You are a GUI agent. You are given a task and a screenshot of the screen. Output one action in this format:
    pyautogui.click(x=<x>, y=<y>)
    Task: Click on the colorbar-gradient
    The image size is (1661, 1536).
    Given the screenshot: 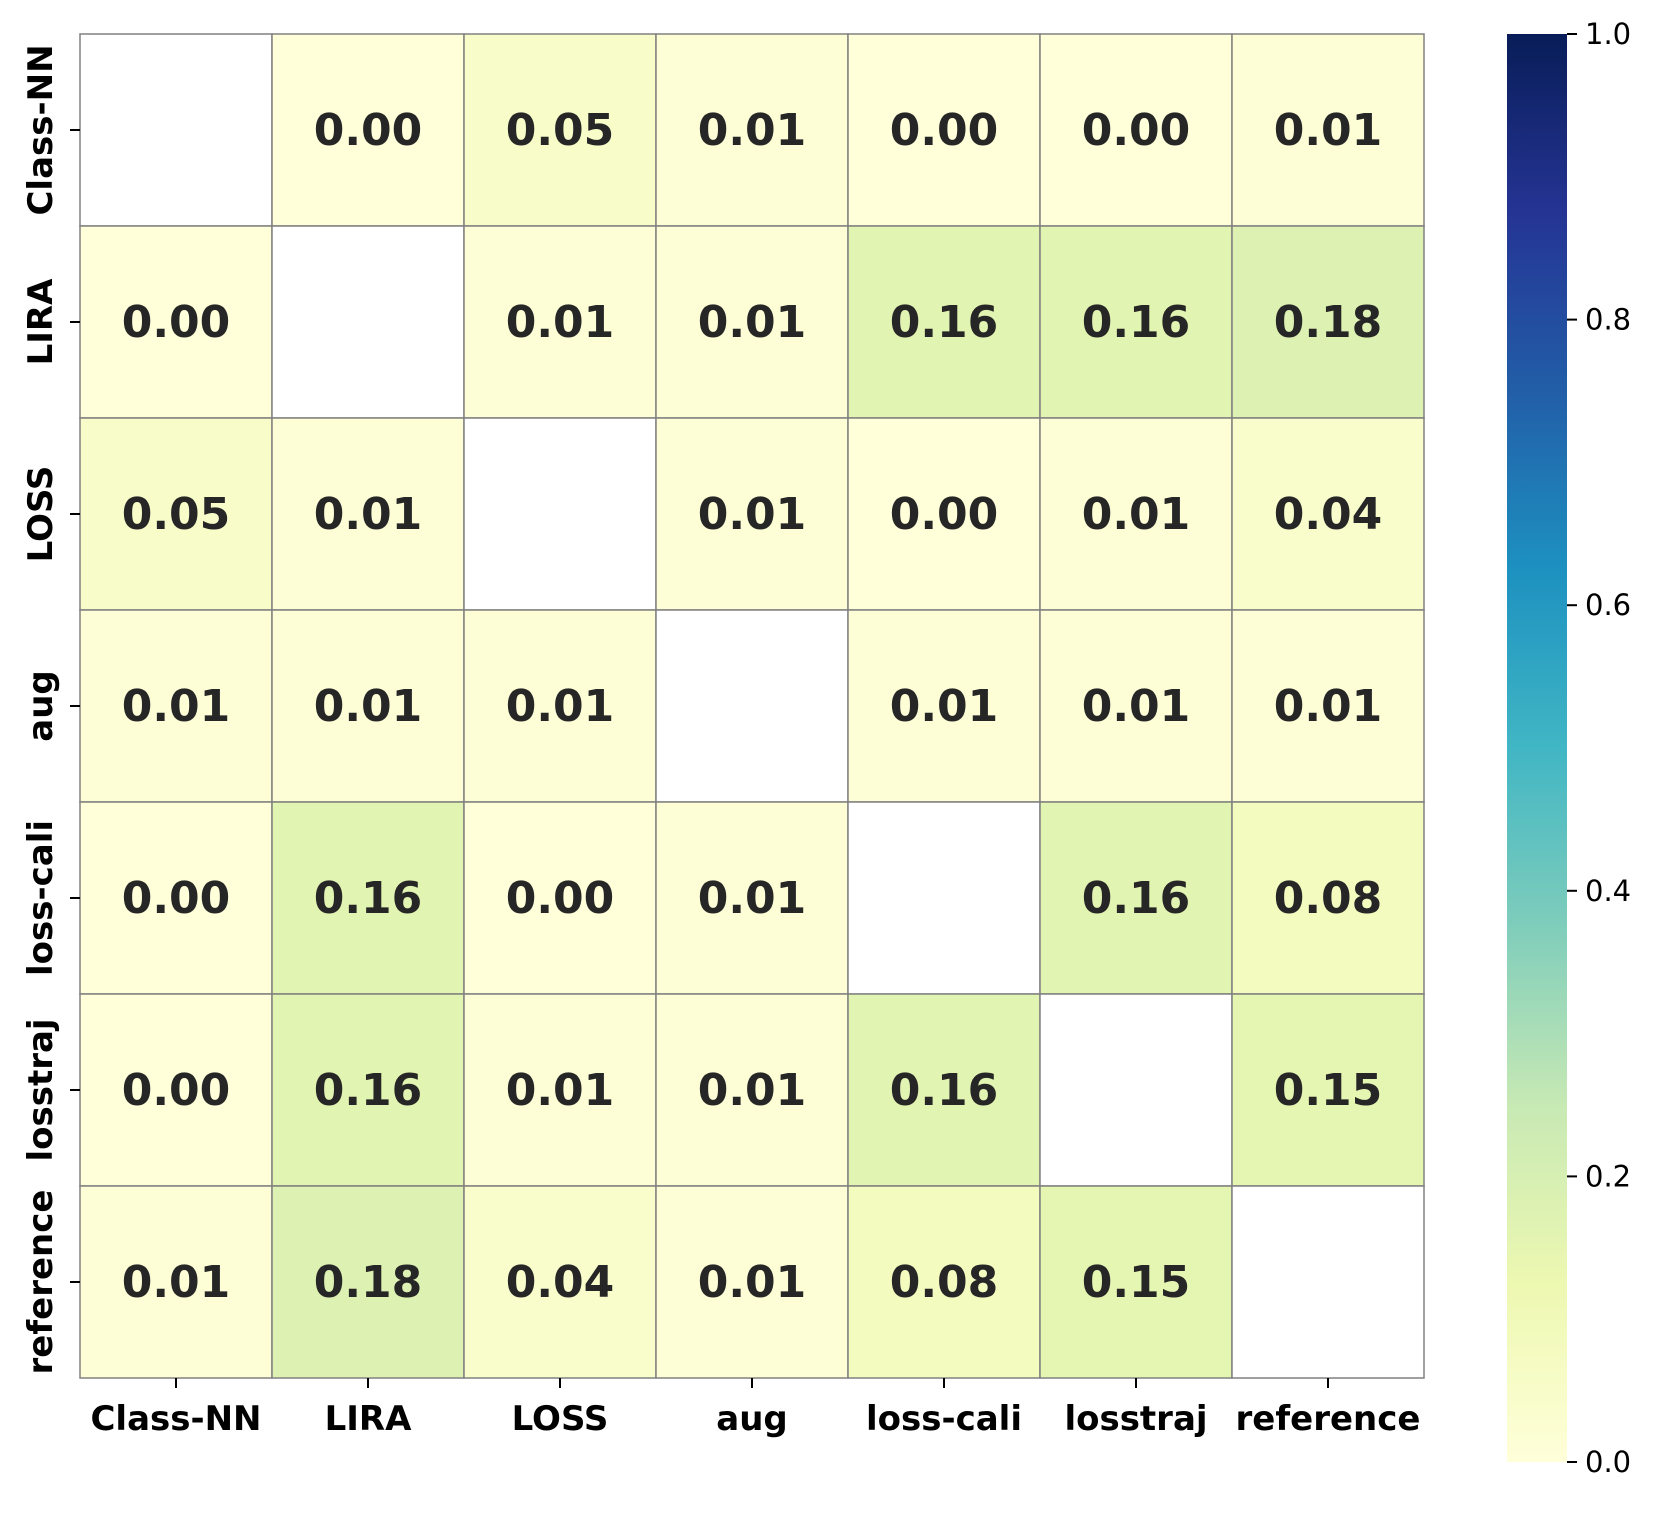 What is the action you would take?
    pyautogui.click(x=1537, y=748)
    